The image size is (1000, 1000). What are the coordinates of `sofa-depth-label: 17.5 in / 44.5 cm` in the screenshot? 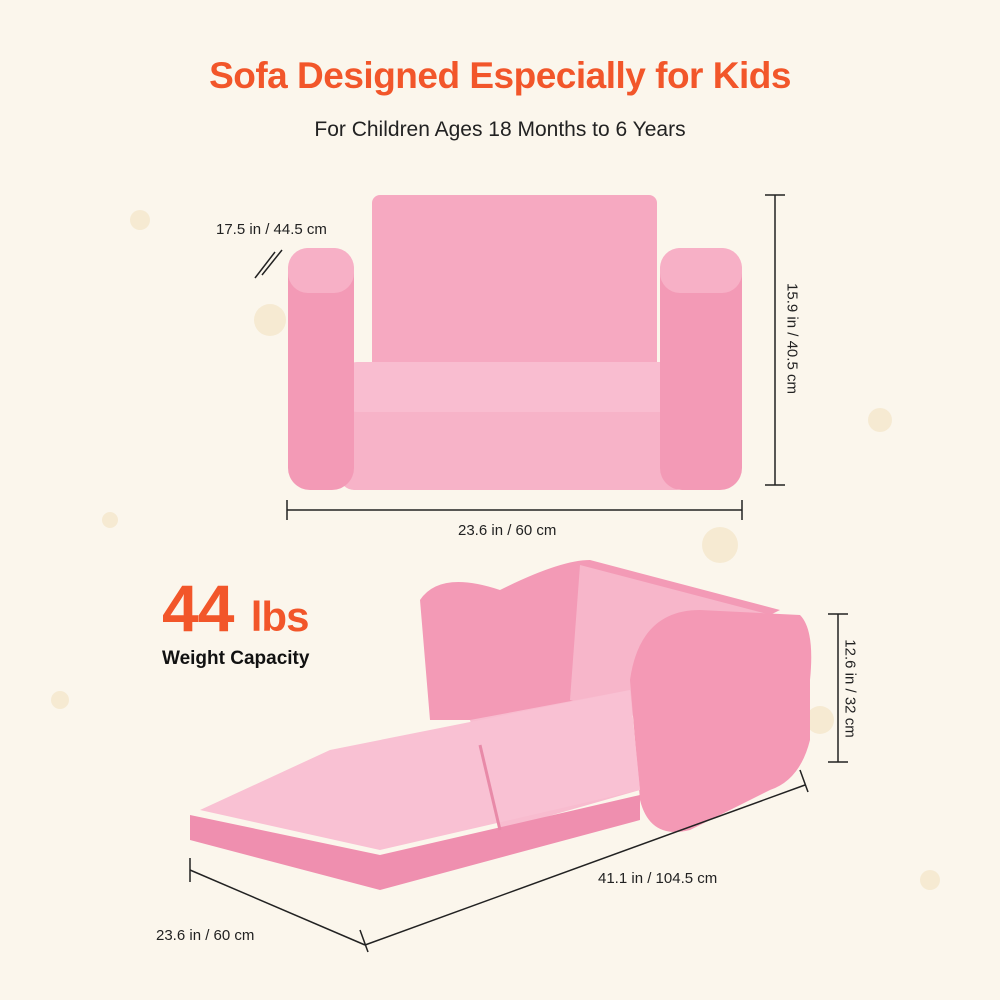 It's located at (271, 229).